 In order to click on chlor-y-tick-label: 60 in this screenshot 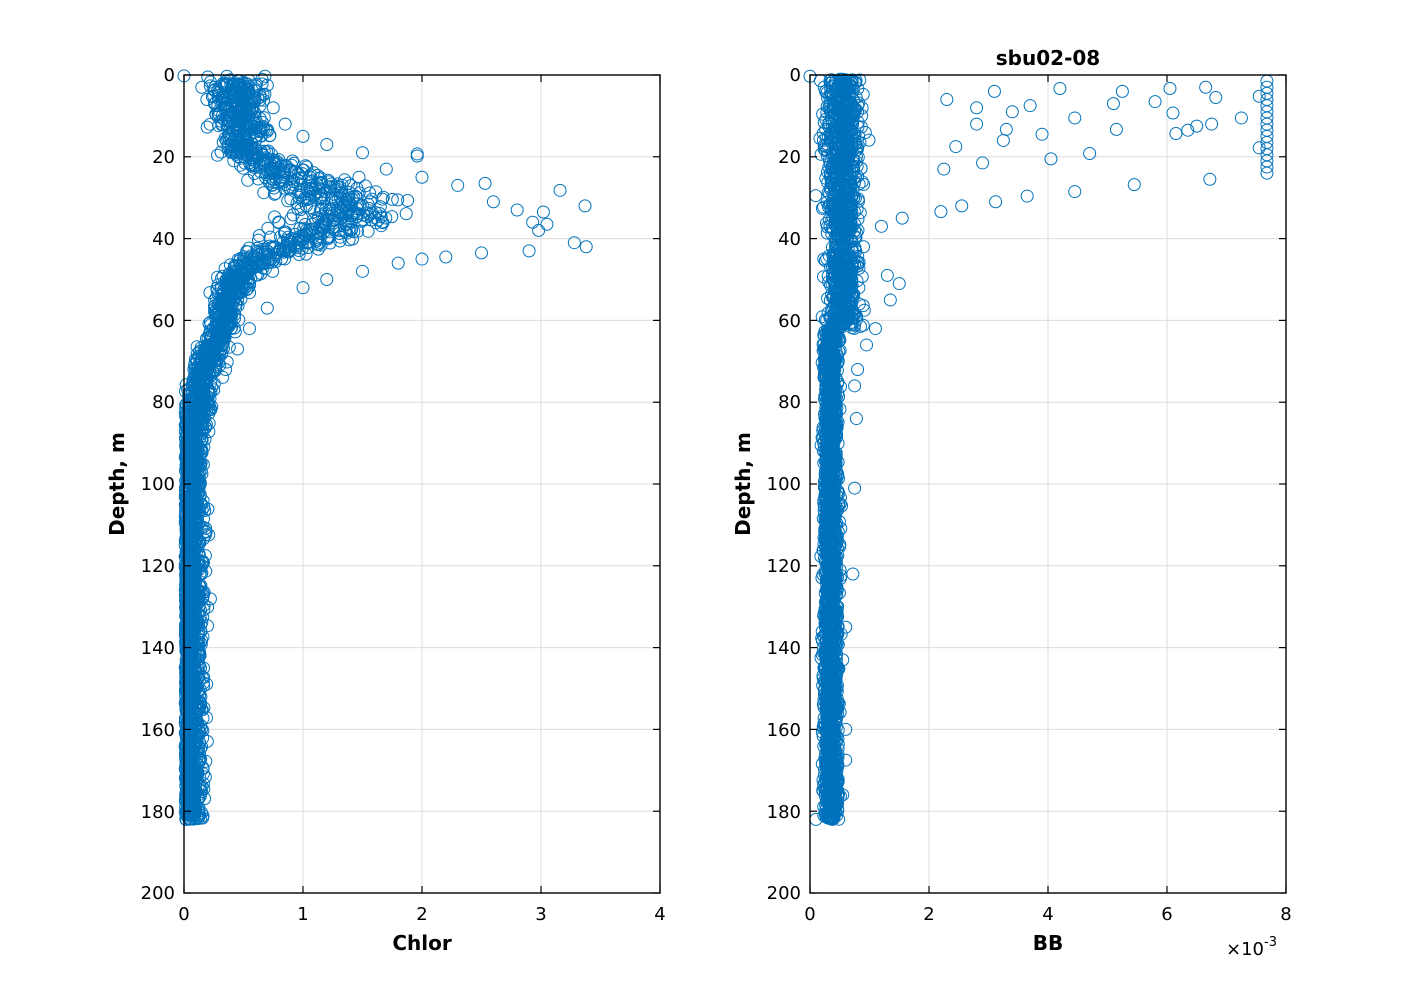, I will do `click(163, 321)`.